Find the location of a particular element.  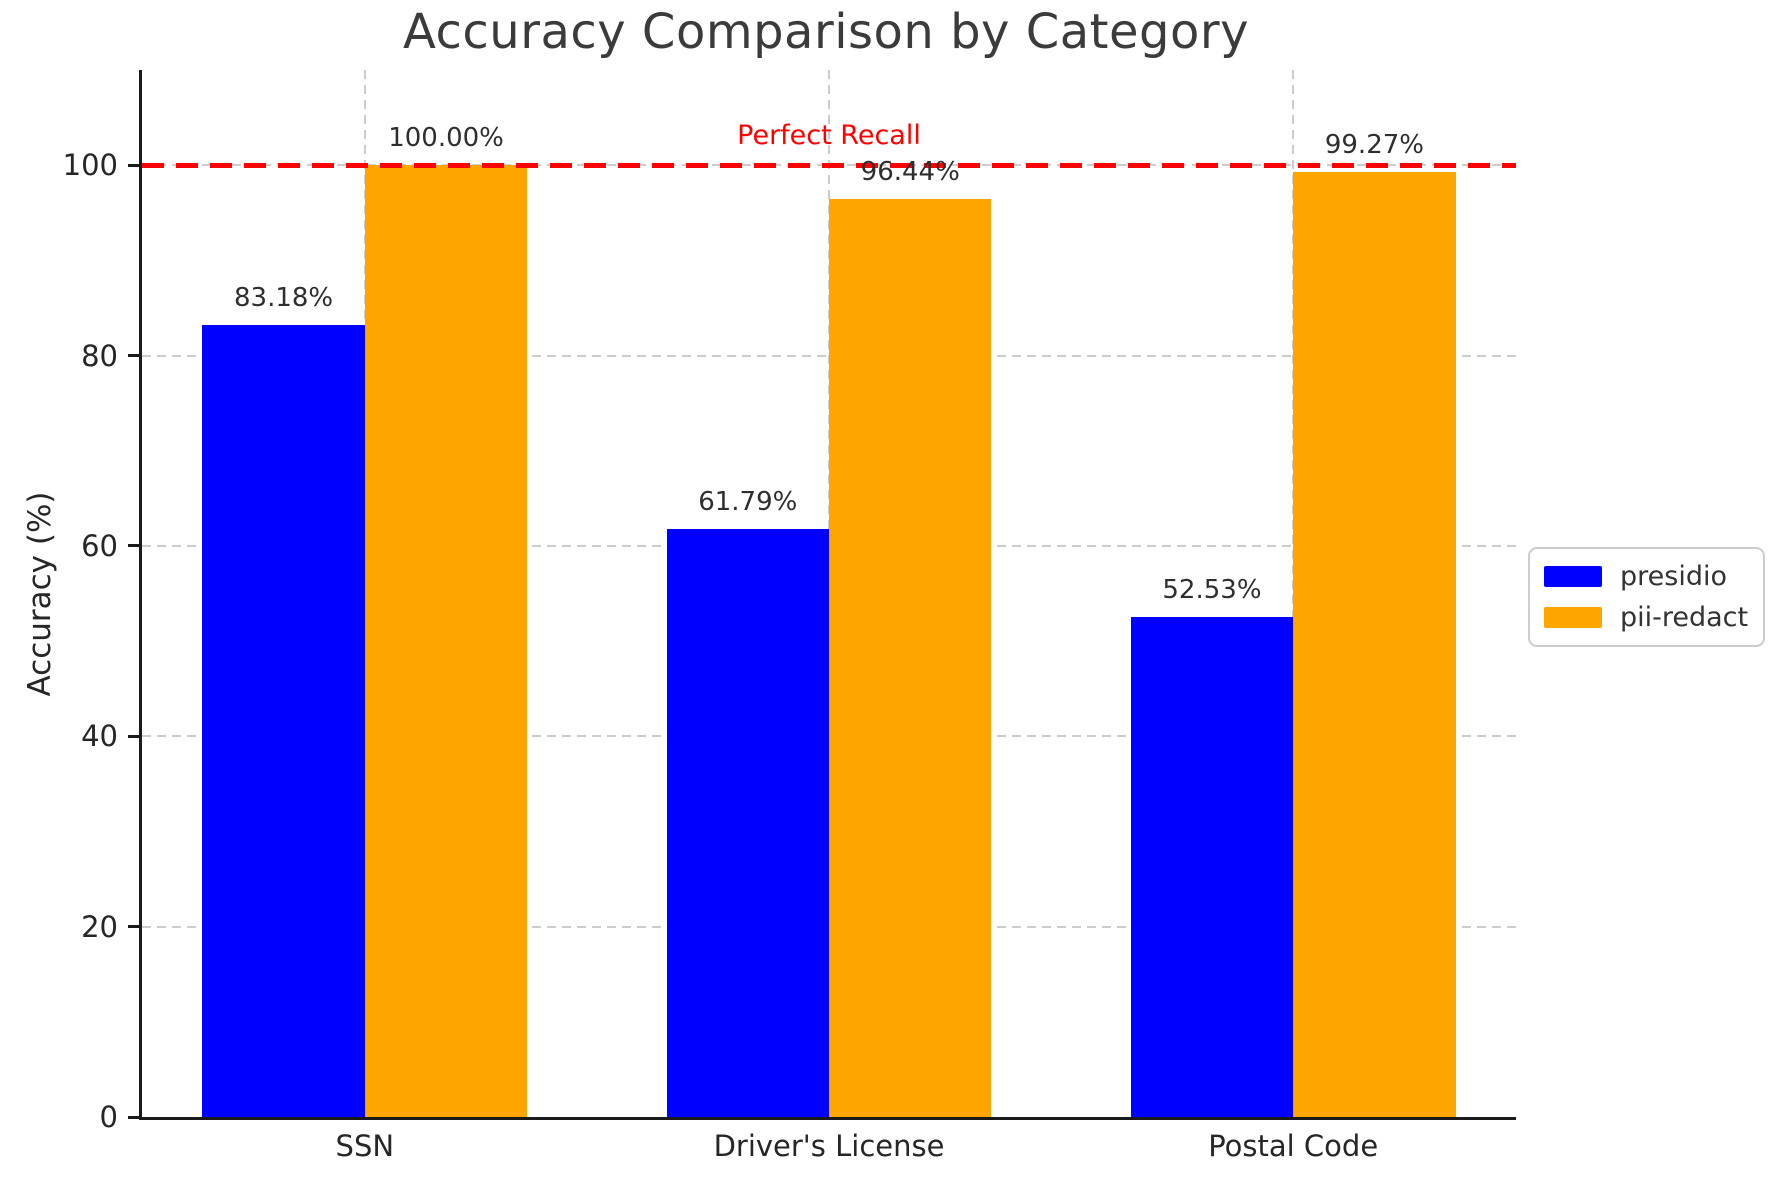

legend: presidio pii-redact is located at coordinates (1646, 597).